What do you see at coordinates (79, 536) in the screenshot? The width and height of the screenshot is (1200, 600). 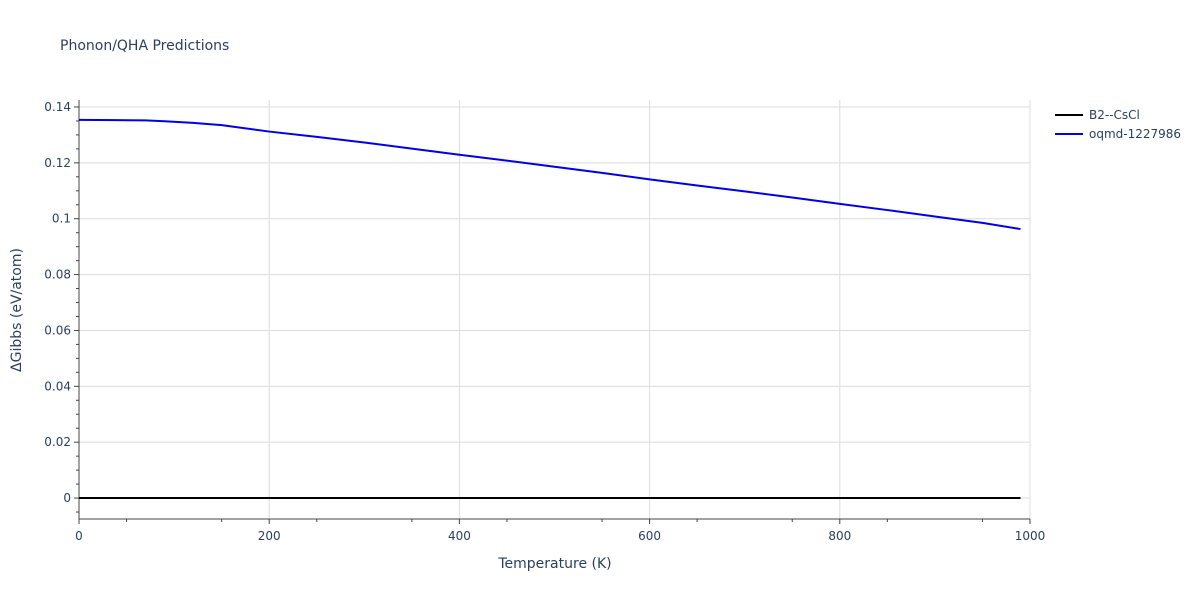 I see `x-tick-label: 0` at bounding box center [79, 536].